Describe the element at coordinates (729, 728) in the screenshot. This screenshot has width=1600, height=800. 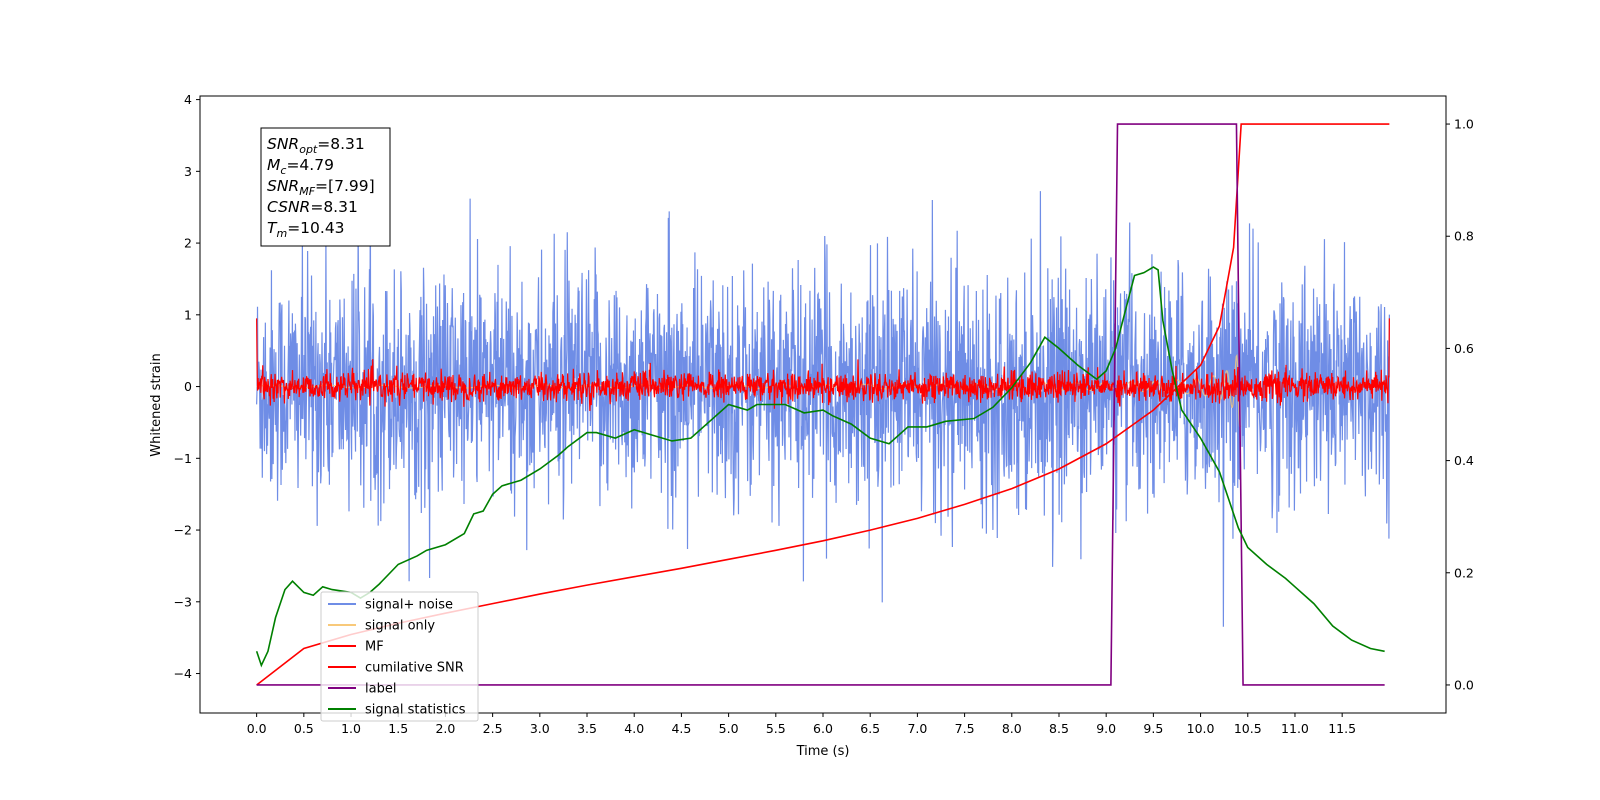
I see `x-tick-label: 5.0` at that location.